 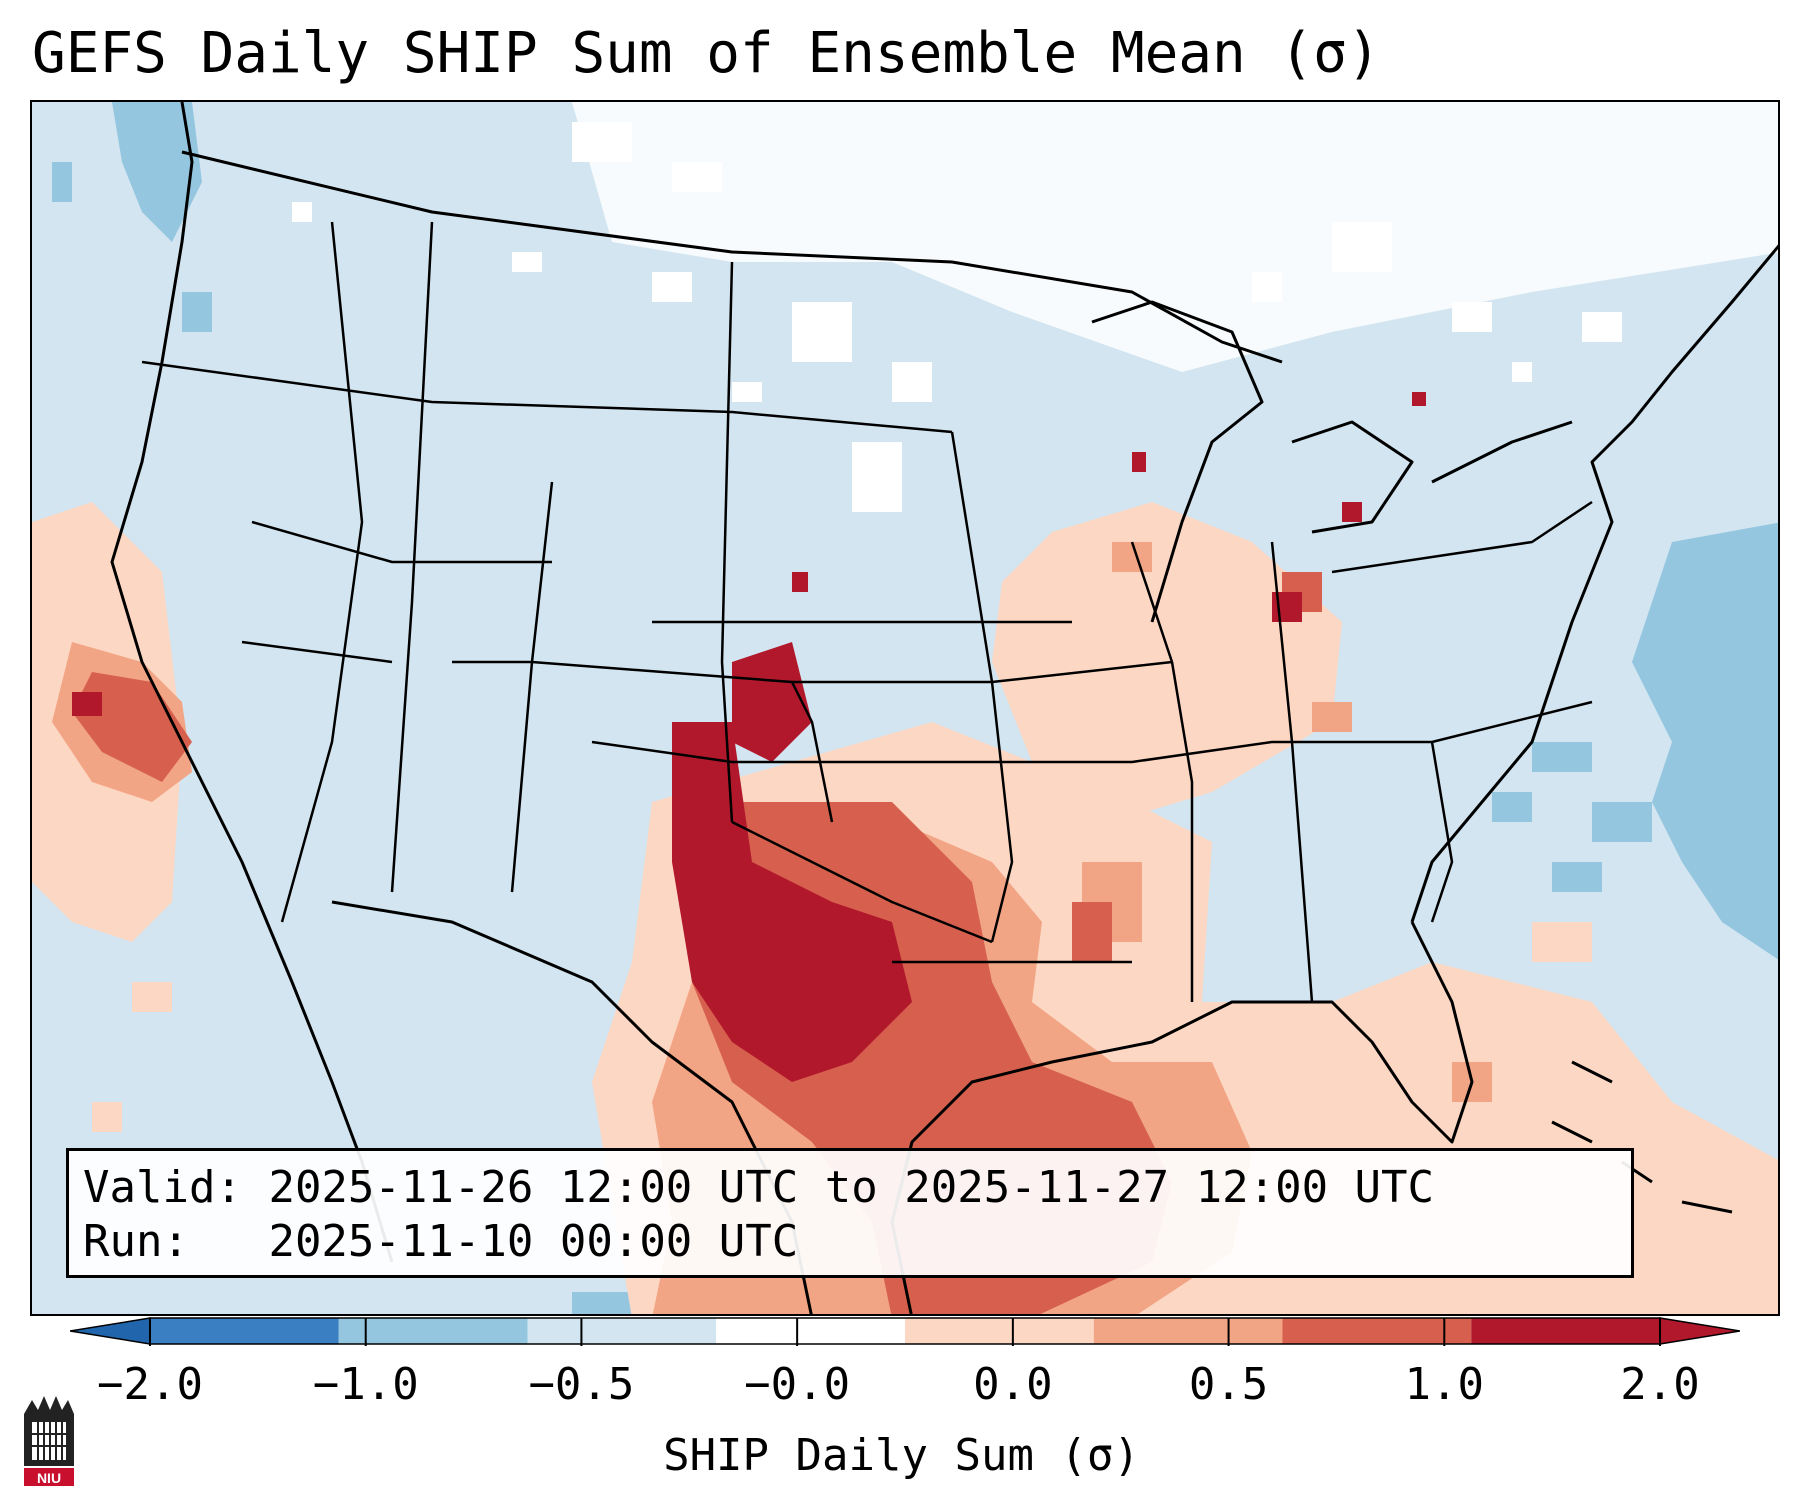 I want to click on valid-label: Valid:, so click(x=162, y=1187).